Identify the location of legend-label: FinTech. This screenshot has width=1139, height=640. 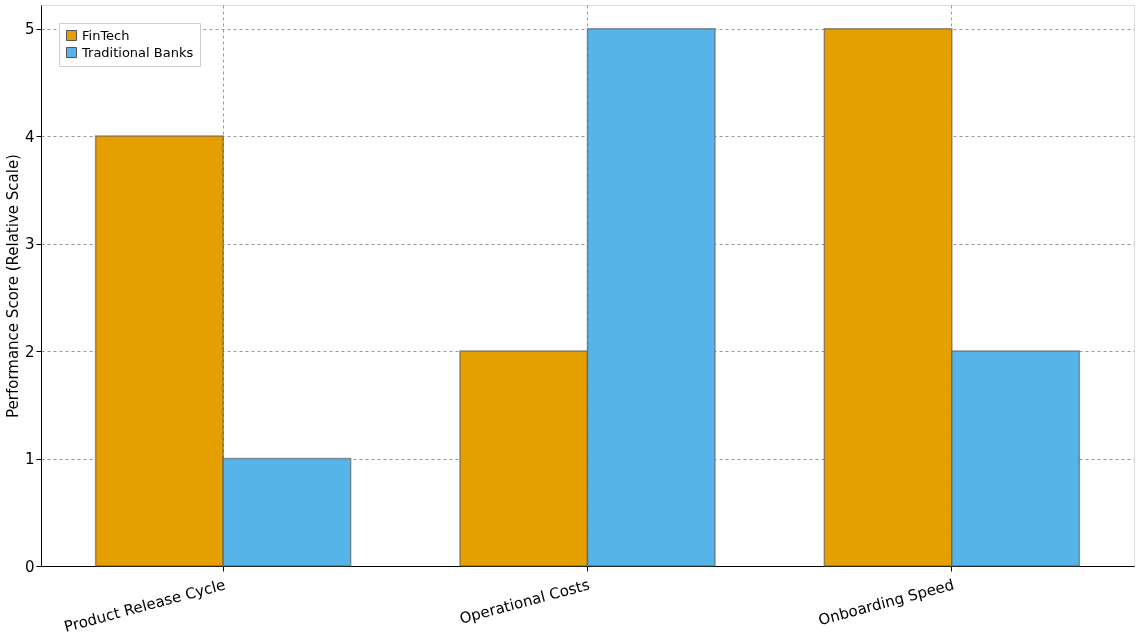
(106, 35).